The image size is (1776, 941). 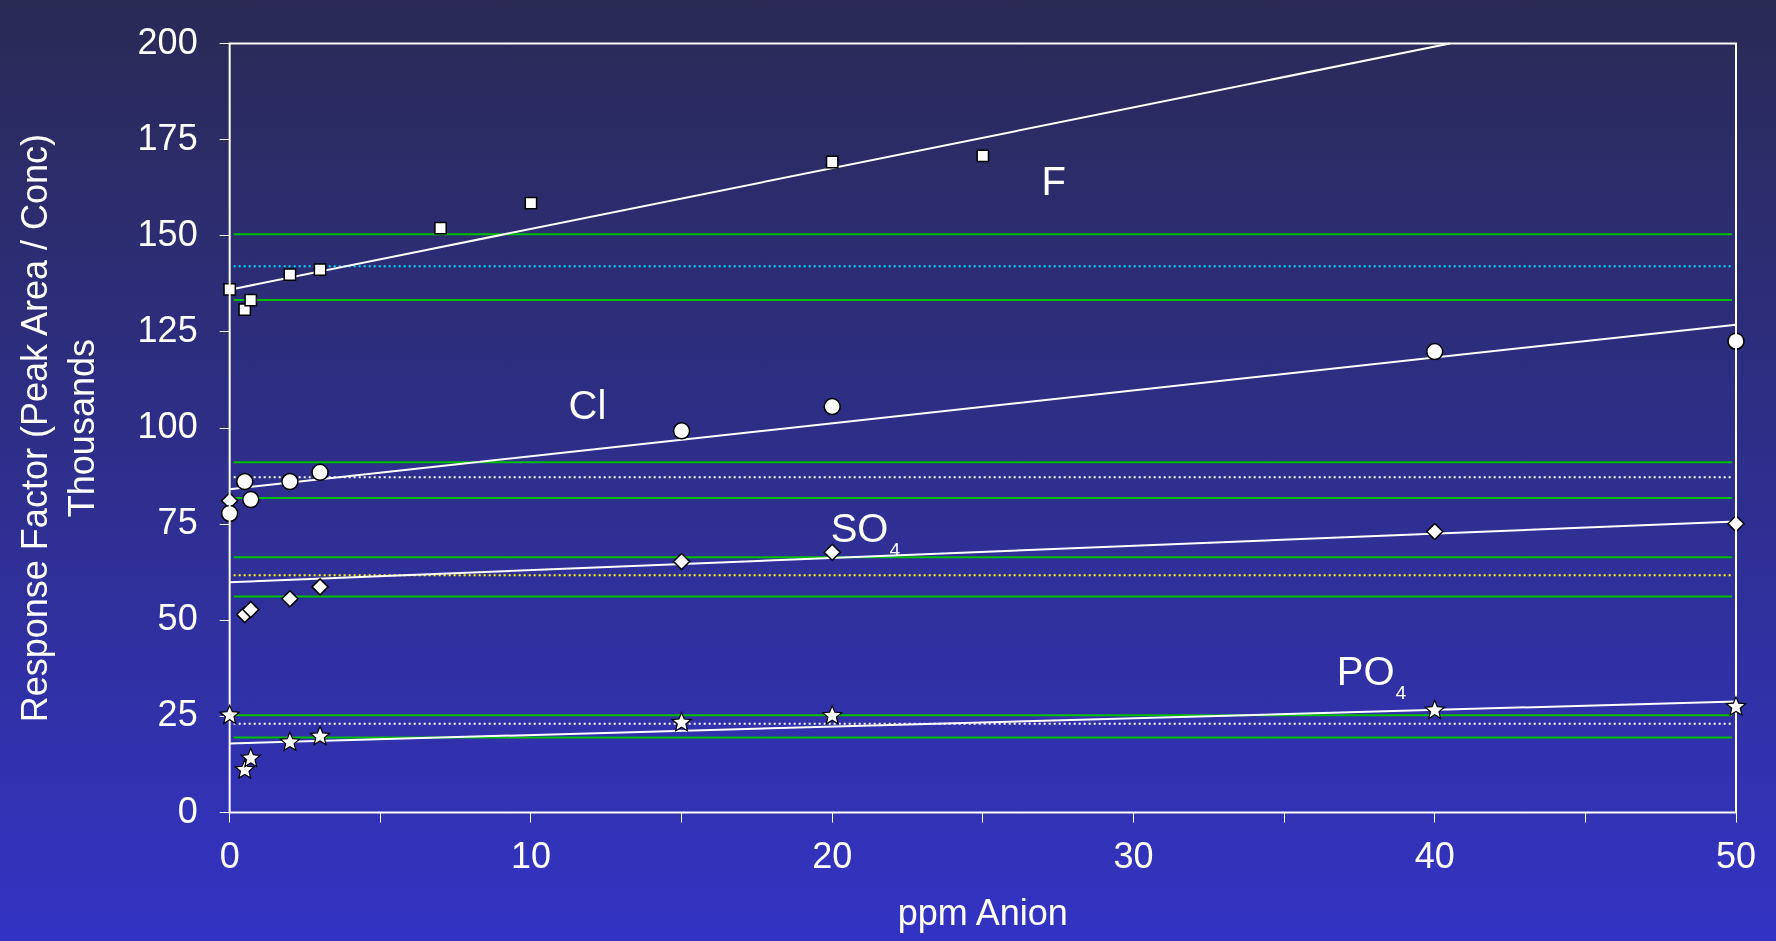 I want to click on y-tick-label: 125, so click(x=167, y=329).